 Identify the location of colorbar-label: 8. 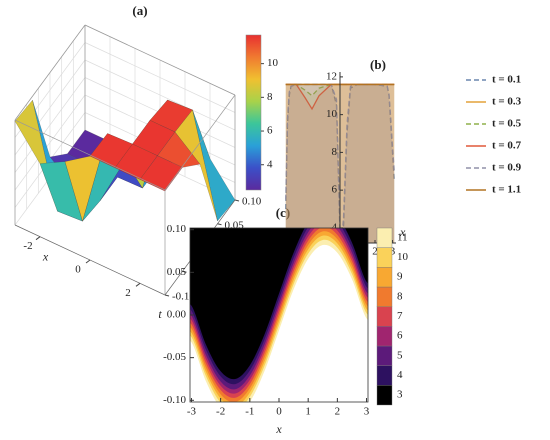
(400, 296).